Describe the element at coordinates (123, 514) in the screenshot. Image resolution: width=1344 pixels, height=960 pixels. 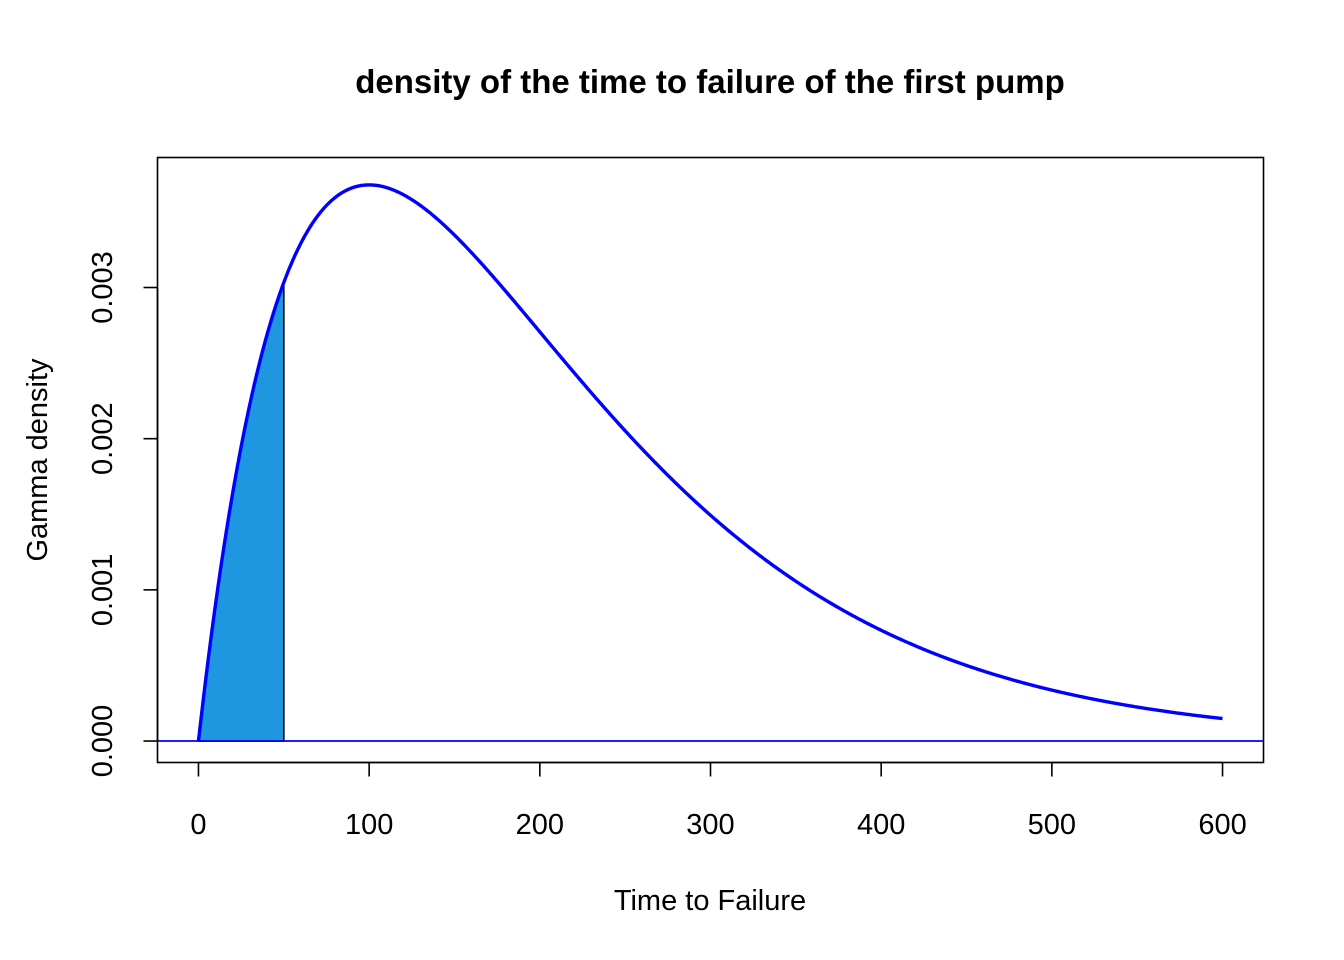
I see `y-axis: 0.000 0.001 0.002 0.003` at that location.